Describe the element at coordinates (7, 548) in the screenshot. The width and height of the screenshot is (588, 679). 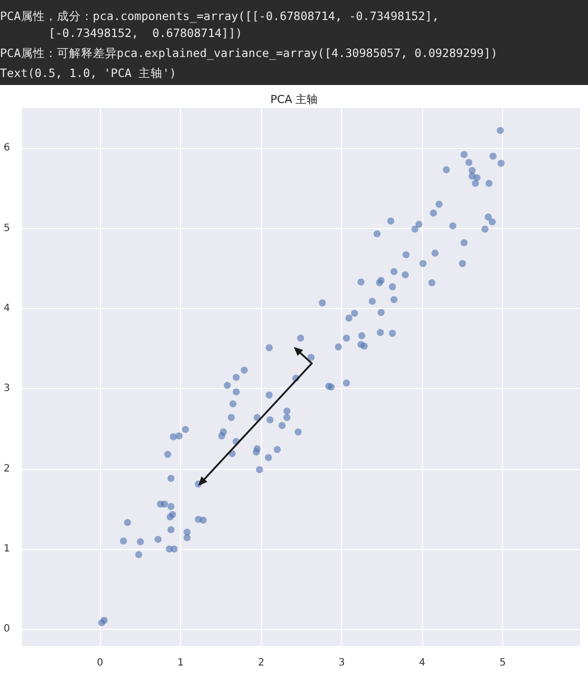
I see `y-tick-label: 1` at that location.